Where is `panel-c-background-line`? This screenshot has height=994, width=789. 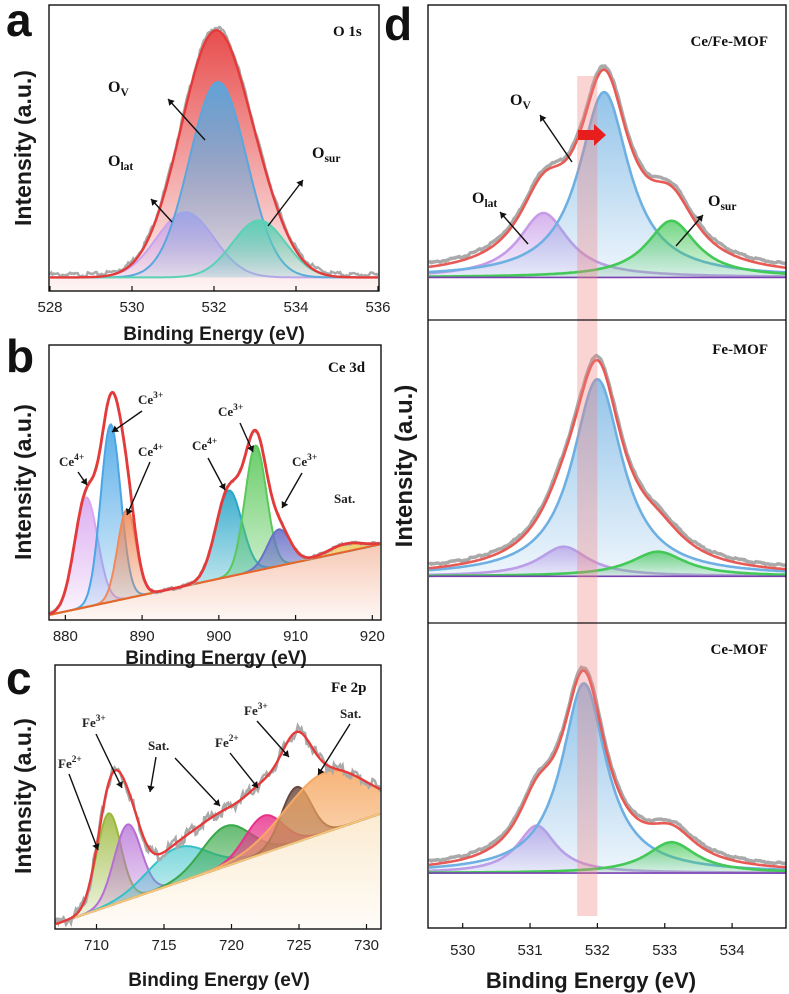
panel-c-background-line is located at coordinates (218, 868).